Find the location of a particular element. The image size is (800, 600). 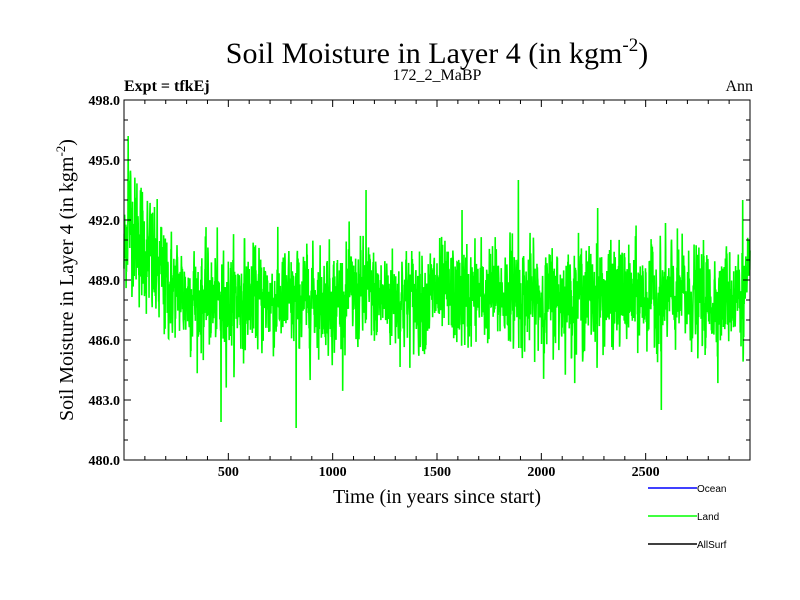

legend-label: AllSurf is located at coordinates (712, 545).